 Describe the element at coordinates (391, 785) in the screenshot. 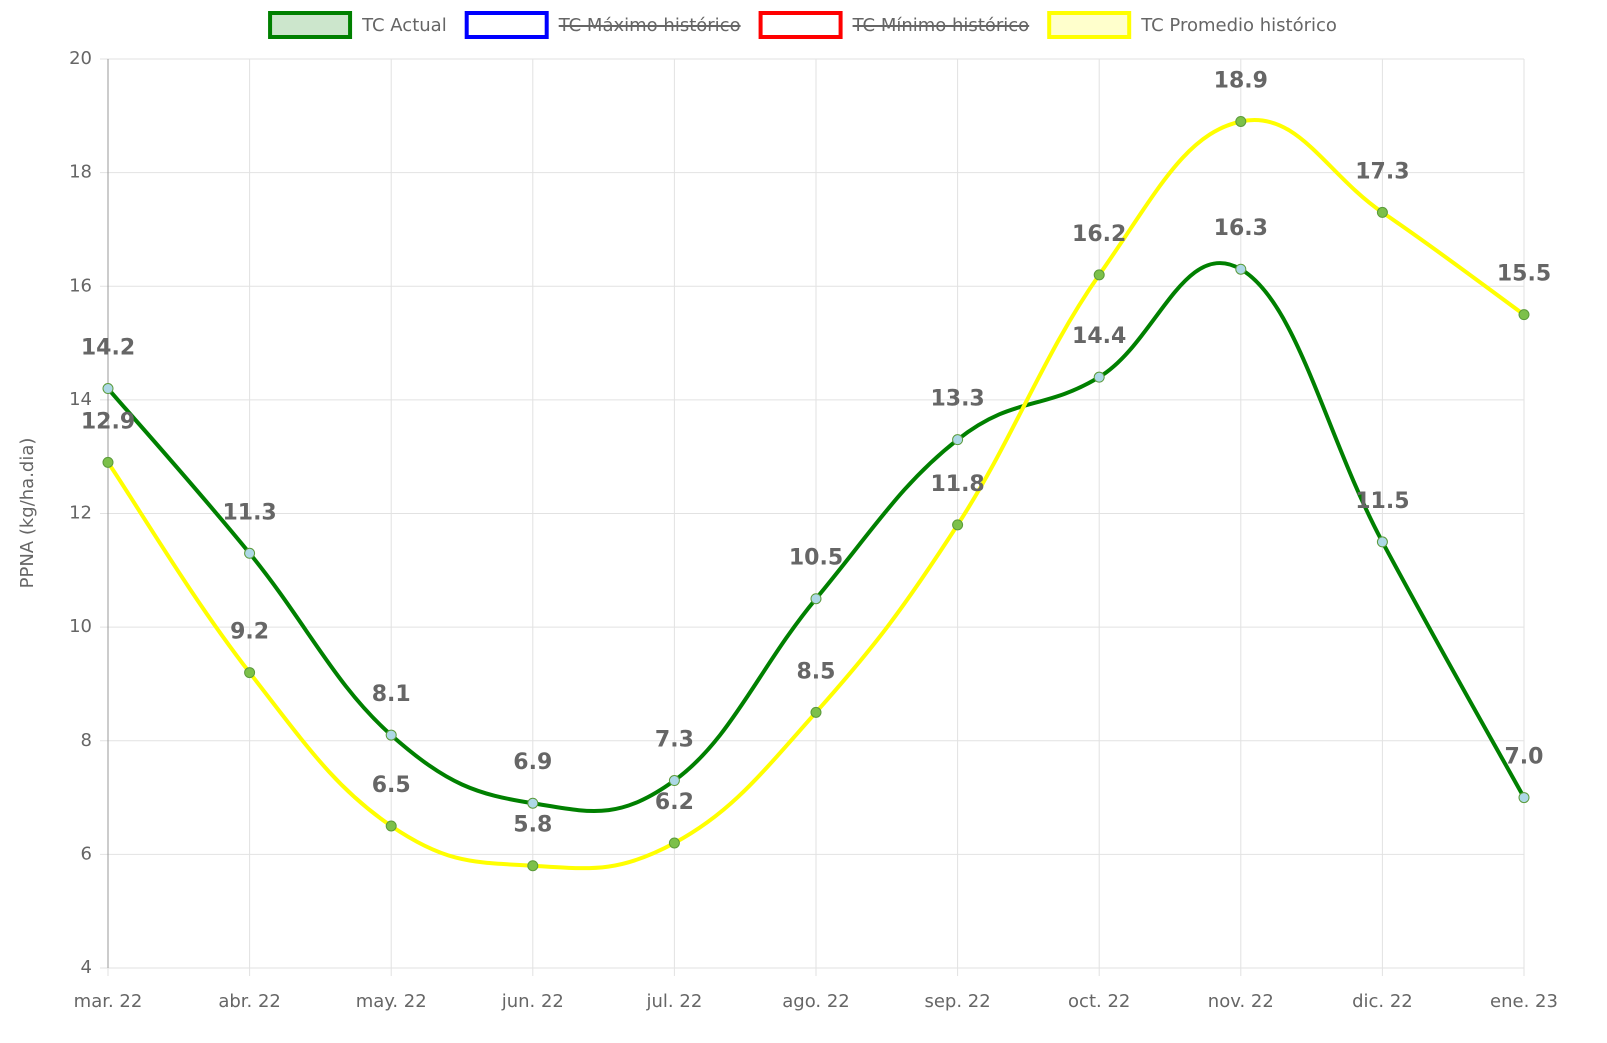

I see `data-label: 6.5` at that location.